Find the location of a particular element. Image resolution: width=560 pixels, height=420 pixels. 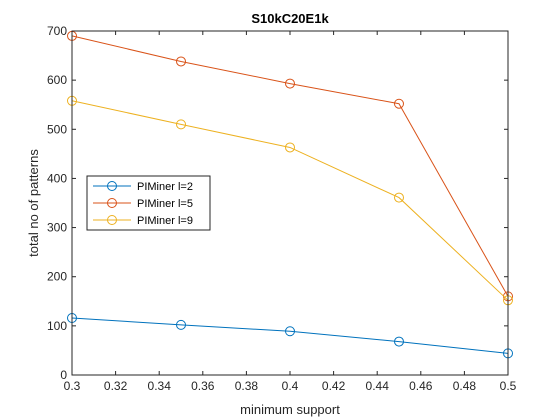

legend: PIMiner l=2 PIMiner l=5 PIMiner l=9 is located at coordinates (148, 203).